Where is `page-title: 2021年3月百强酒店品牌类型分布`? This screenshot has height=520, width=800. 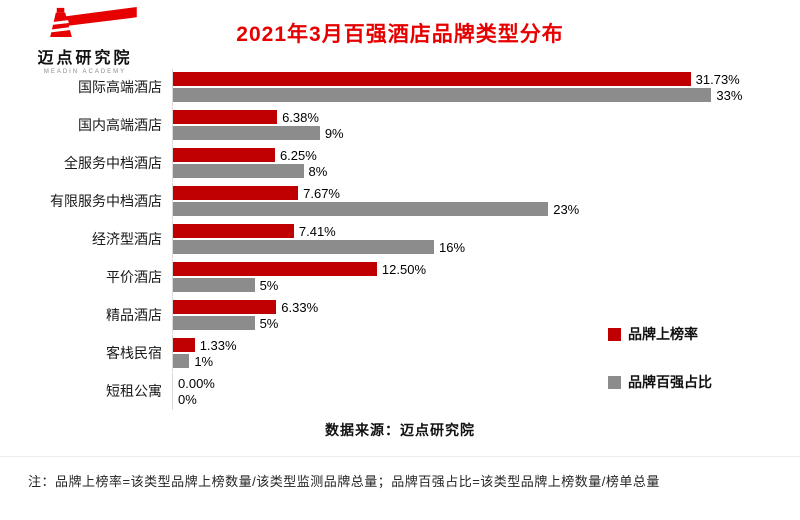 page-title: 2021年3月百强酒店品牌类型分布 is located at coordinates (400, 34).